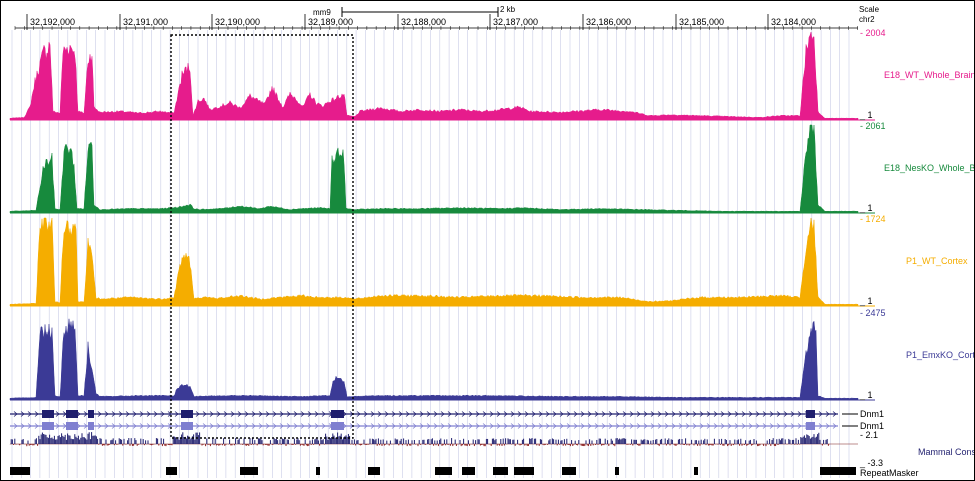  What do you see at coordinates (423, 22) in the screenshot?
I see `ruler-position-label: 32,188,000` at bounding box center [423, 22].